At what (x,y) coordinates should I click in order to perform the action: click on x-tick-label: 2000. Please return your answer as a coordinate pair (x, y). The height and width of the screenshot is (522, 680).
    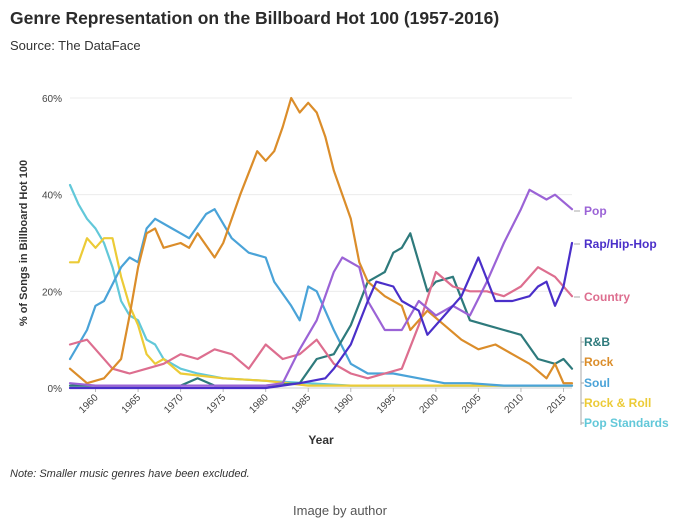
    Looking at the image, I should click on (429, 404).